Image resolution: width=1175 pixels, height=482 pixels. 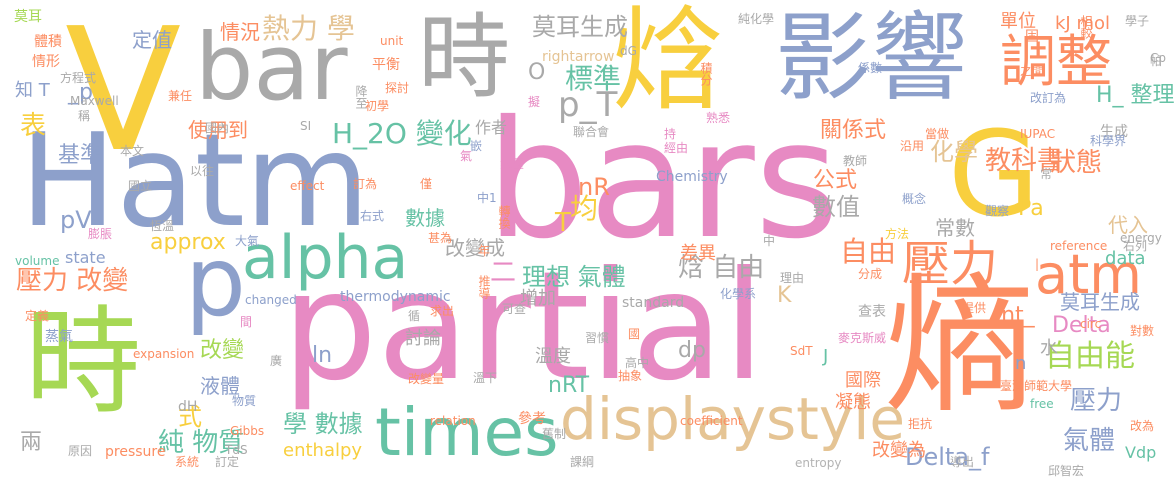 What do you see at coordinates (630, 376) in the screenshot?
I see `cloud-word: 抽象` at bounding box center [630, 376].